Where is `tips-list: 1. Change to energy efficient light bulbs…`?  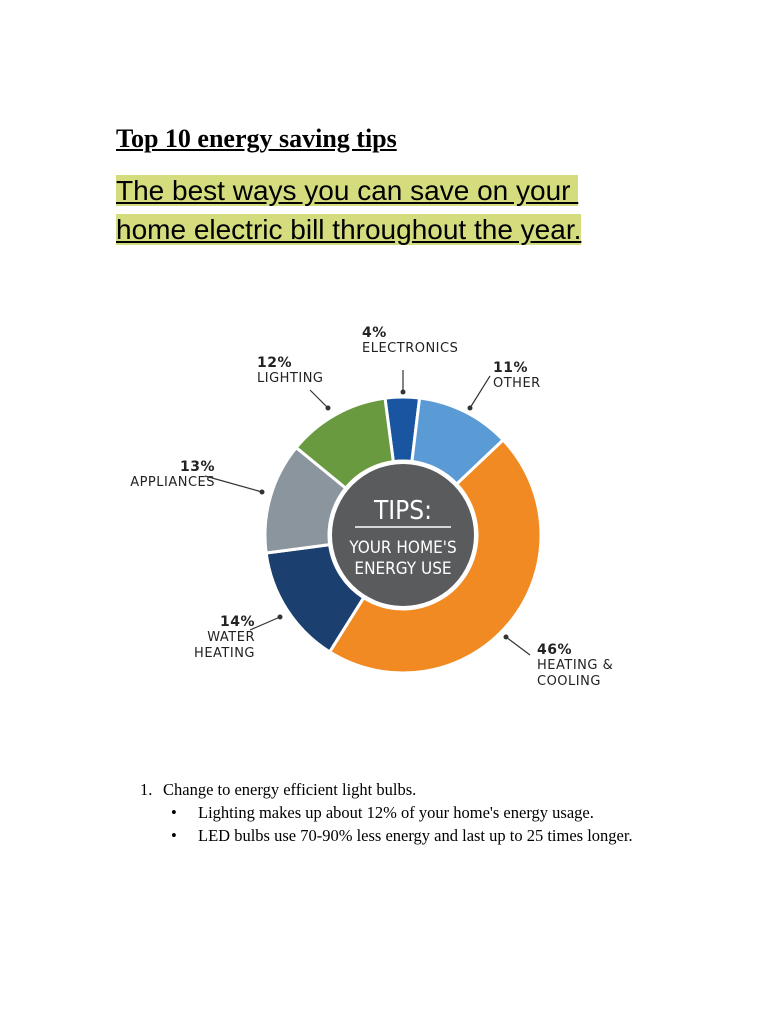
tips-list: 1. Change to energy efficient light bulbs… is located at coordinates (390, 812).